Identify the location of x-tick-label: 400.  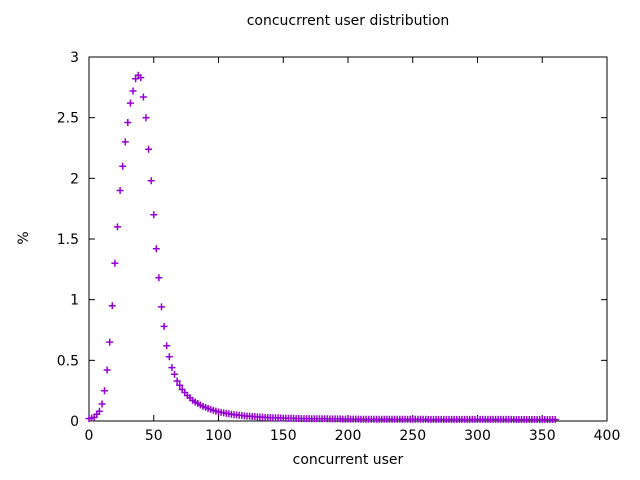
(607, 436).